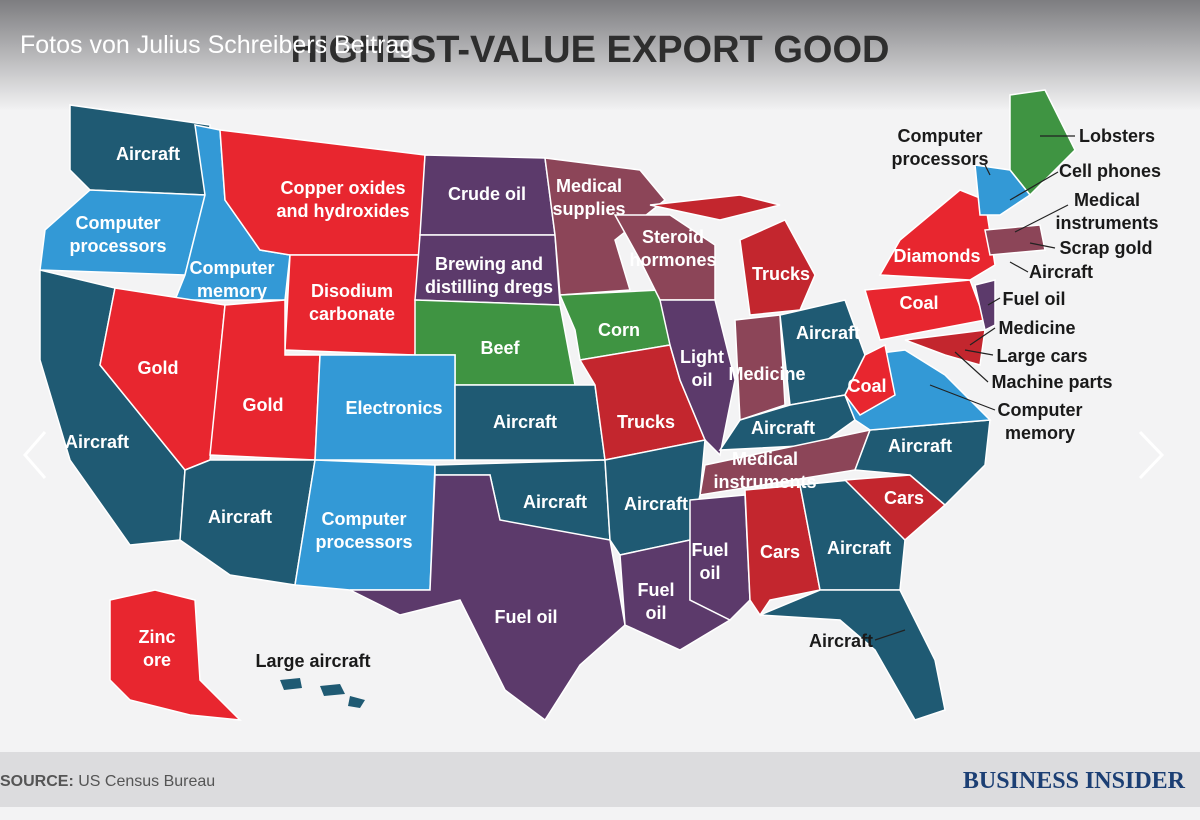 This screenshot has height=820, width=1200. What do you see at coordinates (673, 237) in the screenshot?
I see `state-label: Steroid` at bounding box center [673, 237].